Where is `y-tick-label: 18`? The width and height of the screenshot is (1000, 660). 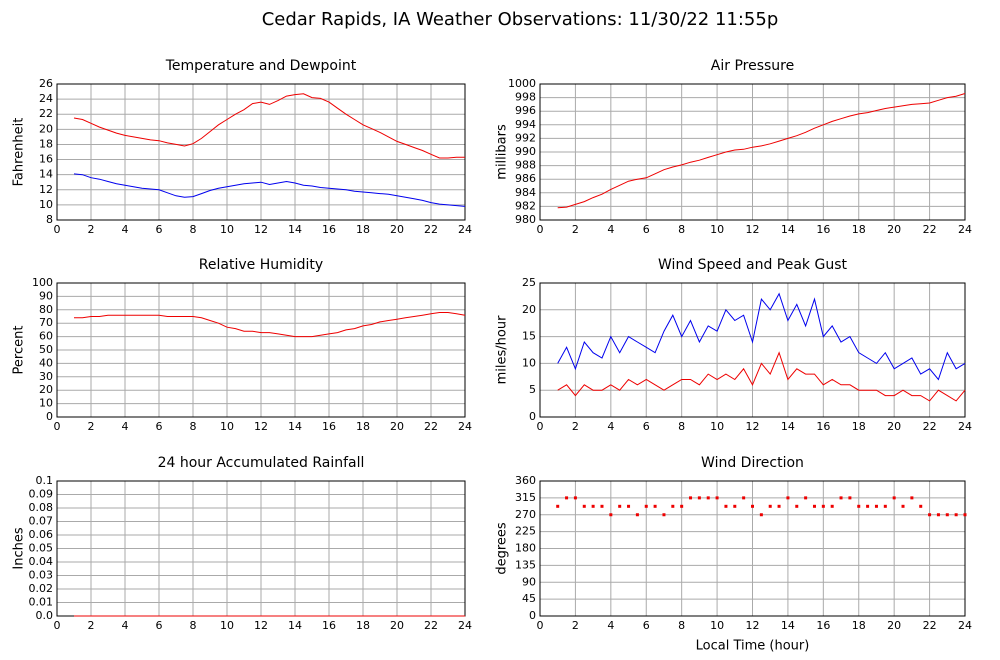
y-tick-label: 18 is located at coordinates (46, 143).